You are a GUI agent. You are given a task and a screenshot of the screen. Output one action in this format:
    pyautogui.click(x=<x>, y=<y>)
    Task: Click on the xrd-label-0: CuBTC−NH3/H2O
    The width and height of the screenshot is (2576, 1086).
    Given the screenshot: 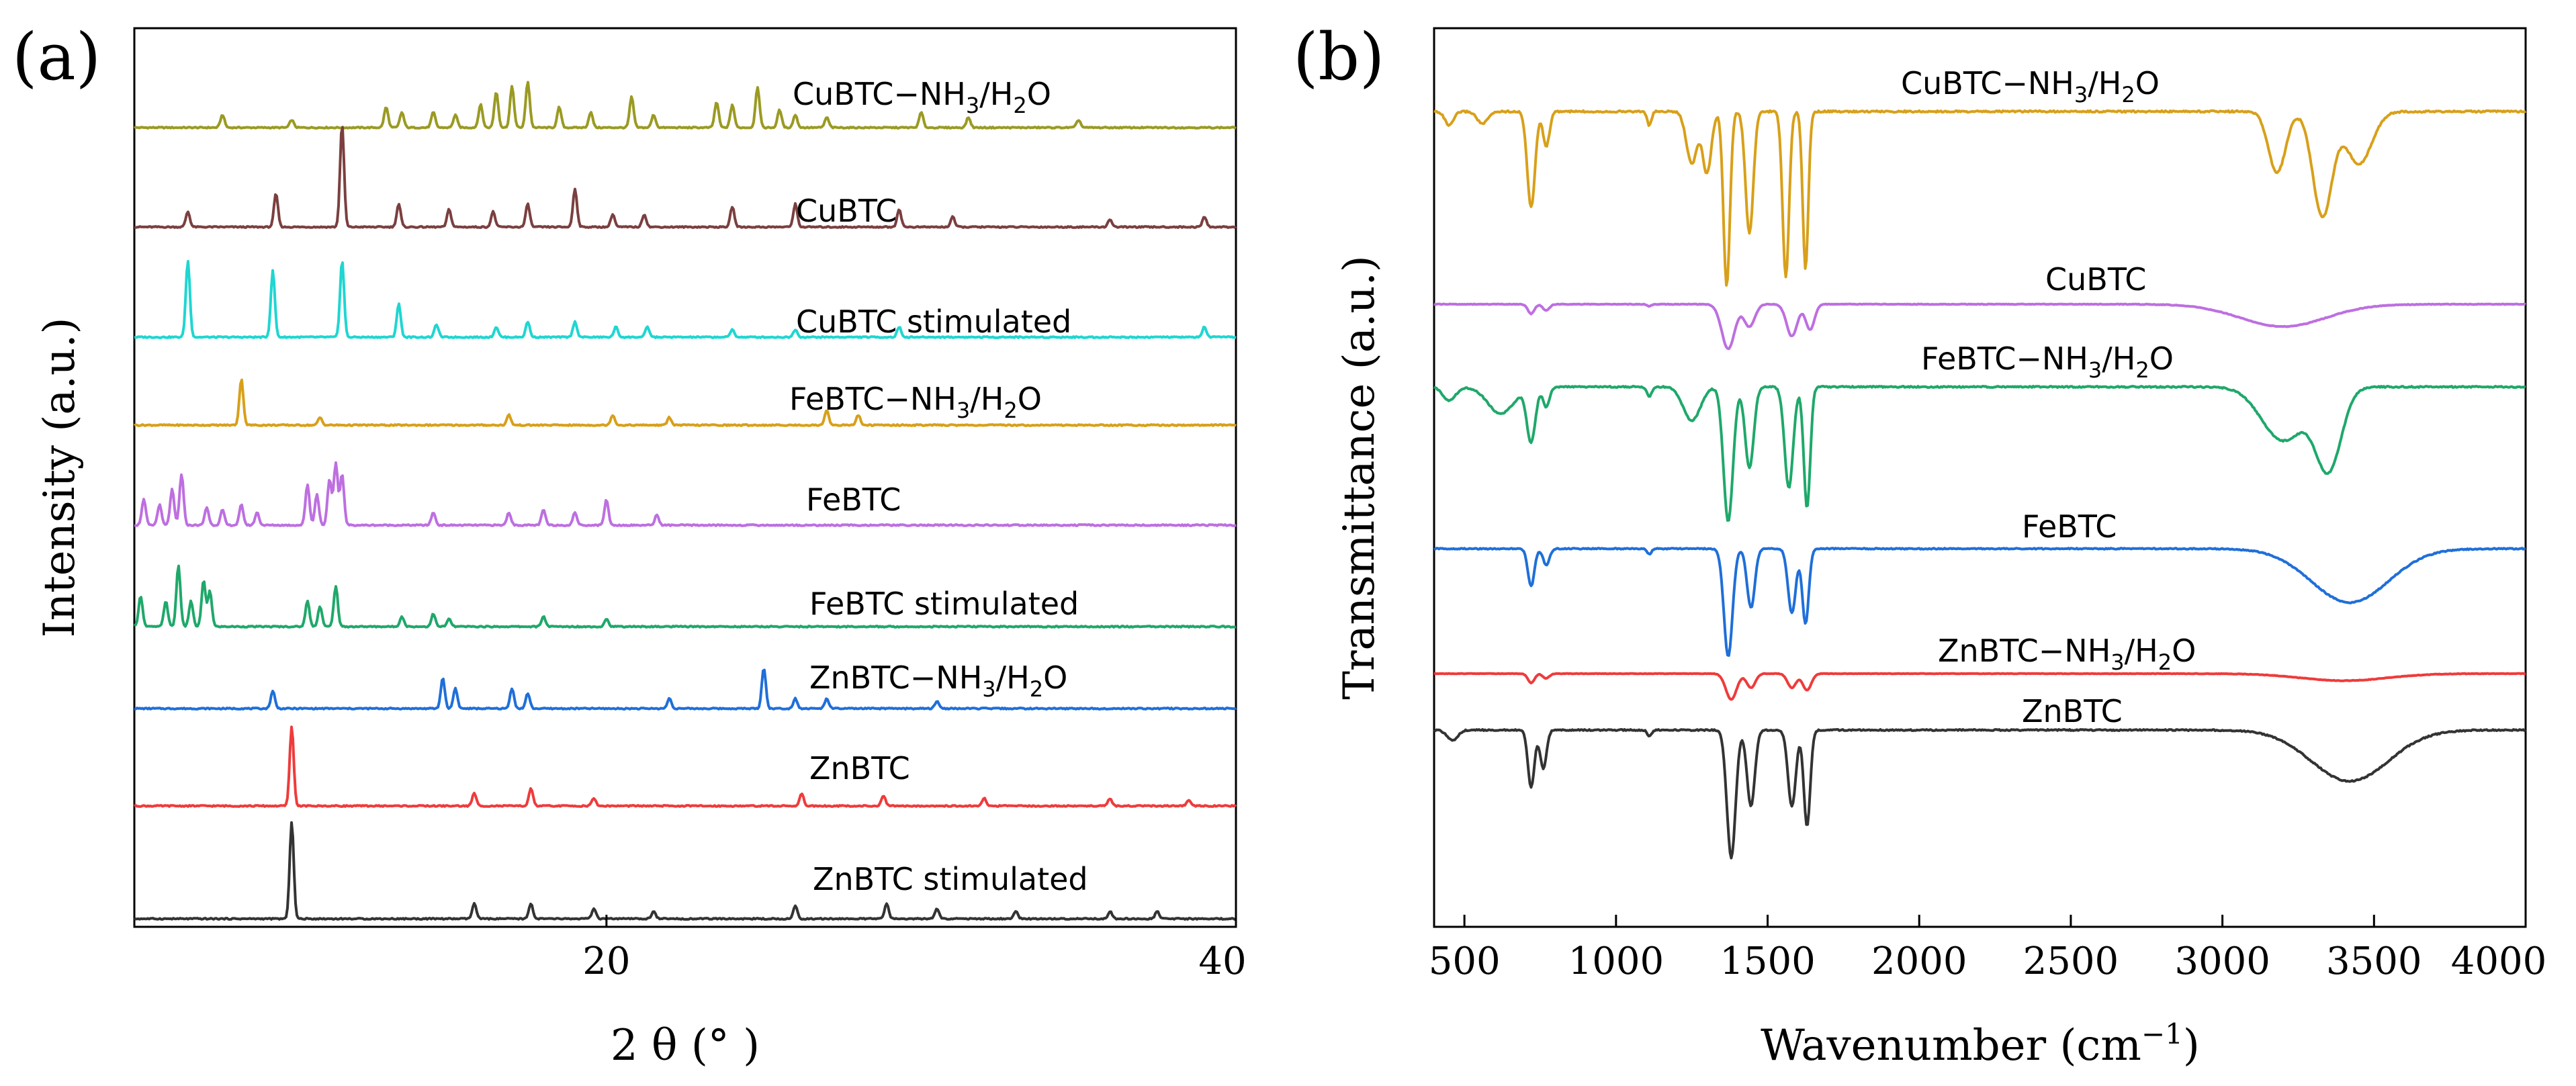 What is the action you would take?
    pyautogui.click(x=922, y=97)
    